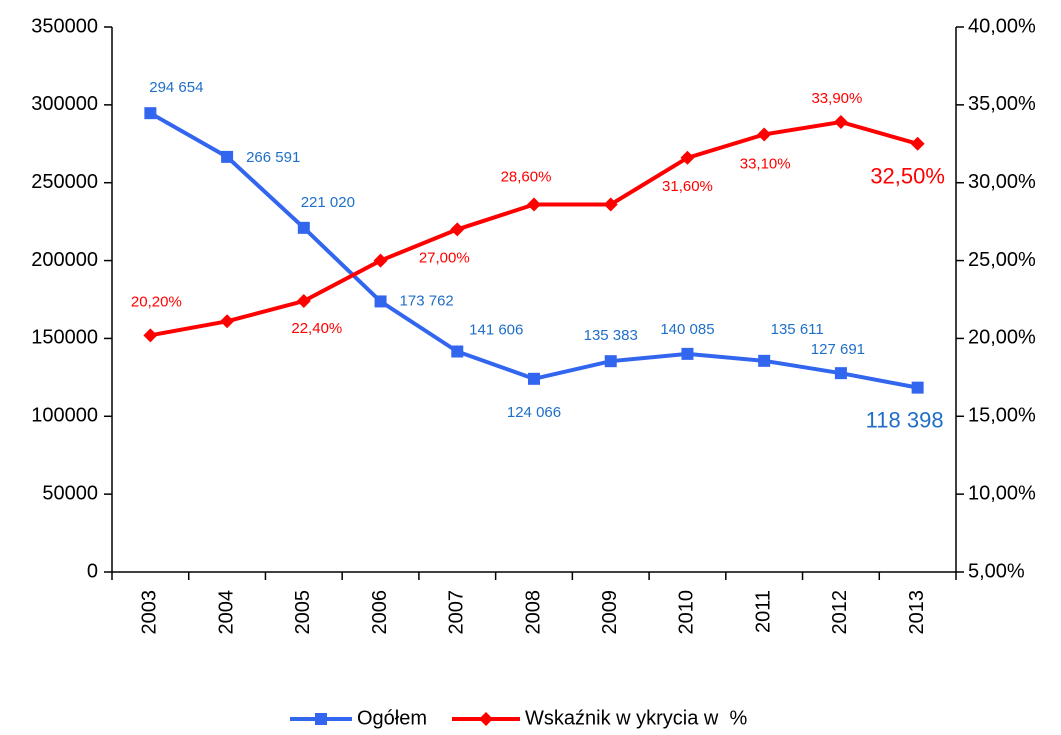  Describe the element at coordinates (1002, 260) in the screenshot. I see `y2-tick-label: 25,00%` at that location.